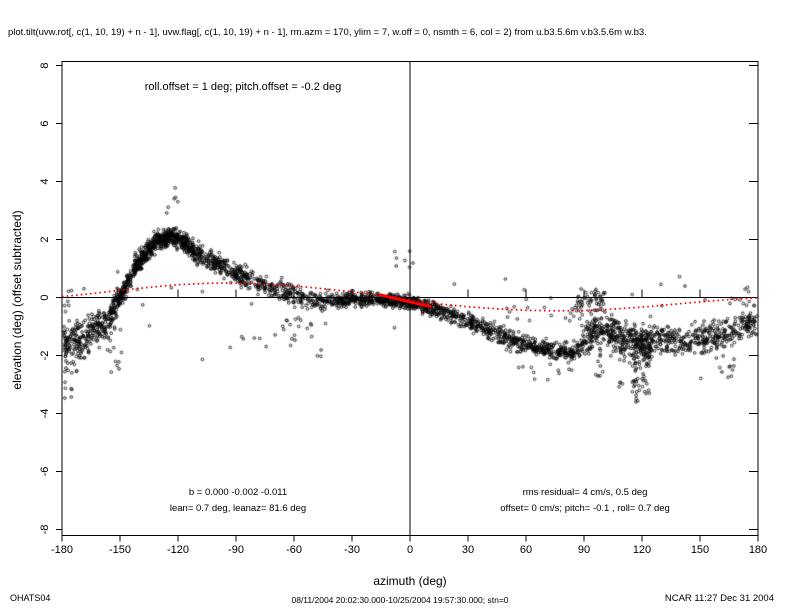 The width and height of the screenshot is (792, 612). What do you see at coordinates (238, 508) in the screenshot?
I see `lean-annotation: lean= 0.7 deg, leanaz= 81.6 deg` at bounding box center [238, 508].